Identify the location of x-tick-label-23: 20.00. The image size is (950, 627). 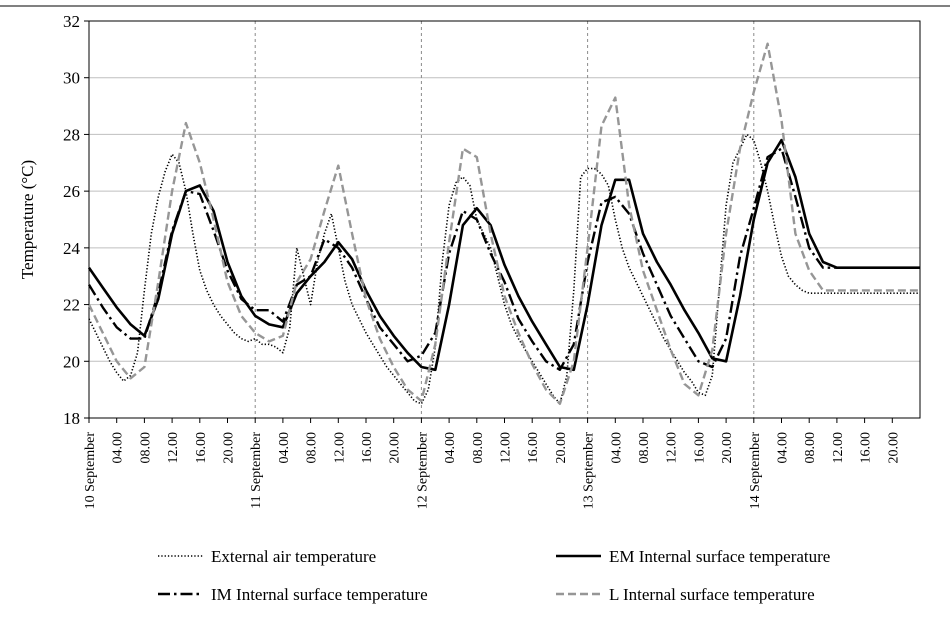
(727, 448).